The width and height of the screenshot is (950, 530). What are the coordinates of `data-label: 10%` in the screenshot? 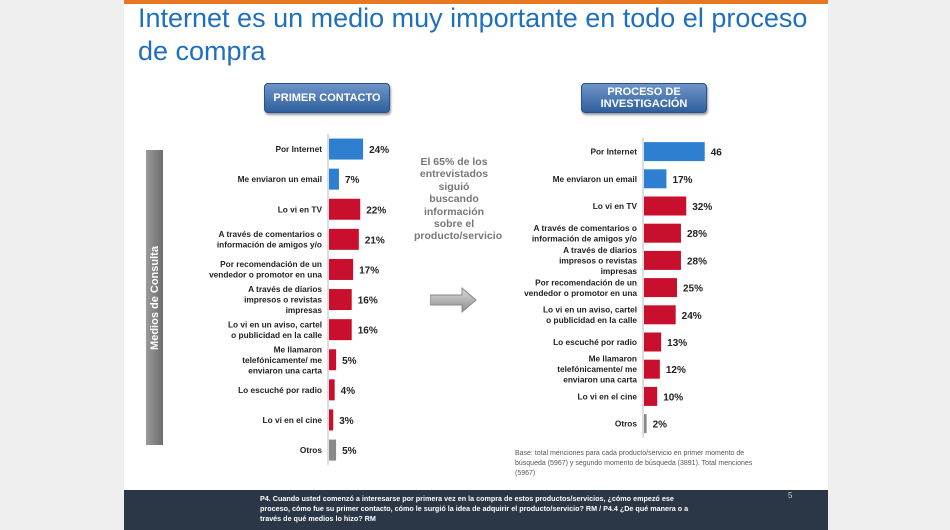 It's located at (673, 397).